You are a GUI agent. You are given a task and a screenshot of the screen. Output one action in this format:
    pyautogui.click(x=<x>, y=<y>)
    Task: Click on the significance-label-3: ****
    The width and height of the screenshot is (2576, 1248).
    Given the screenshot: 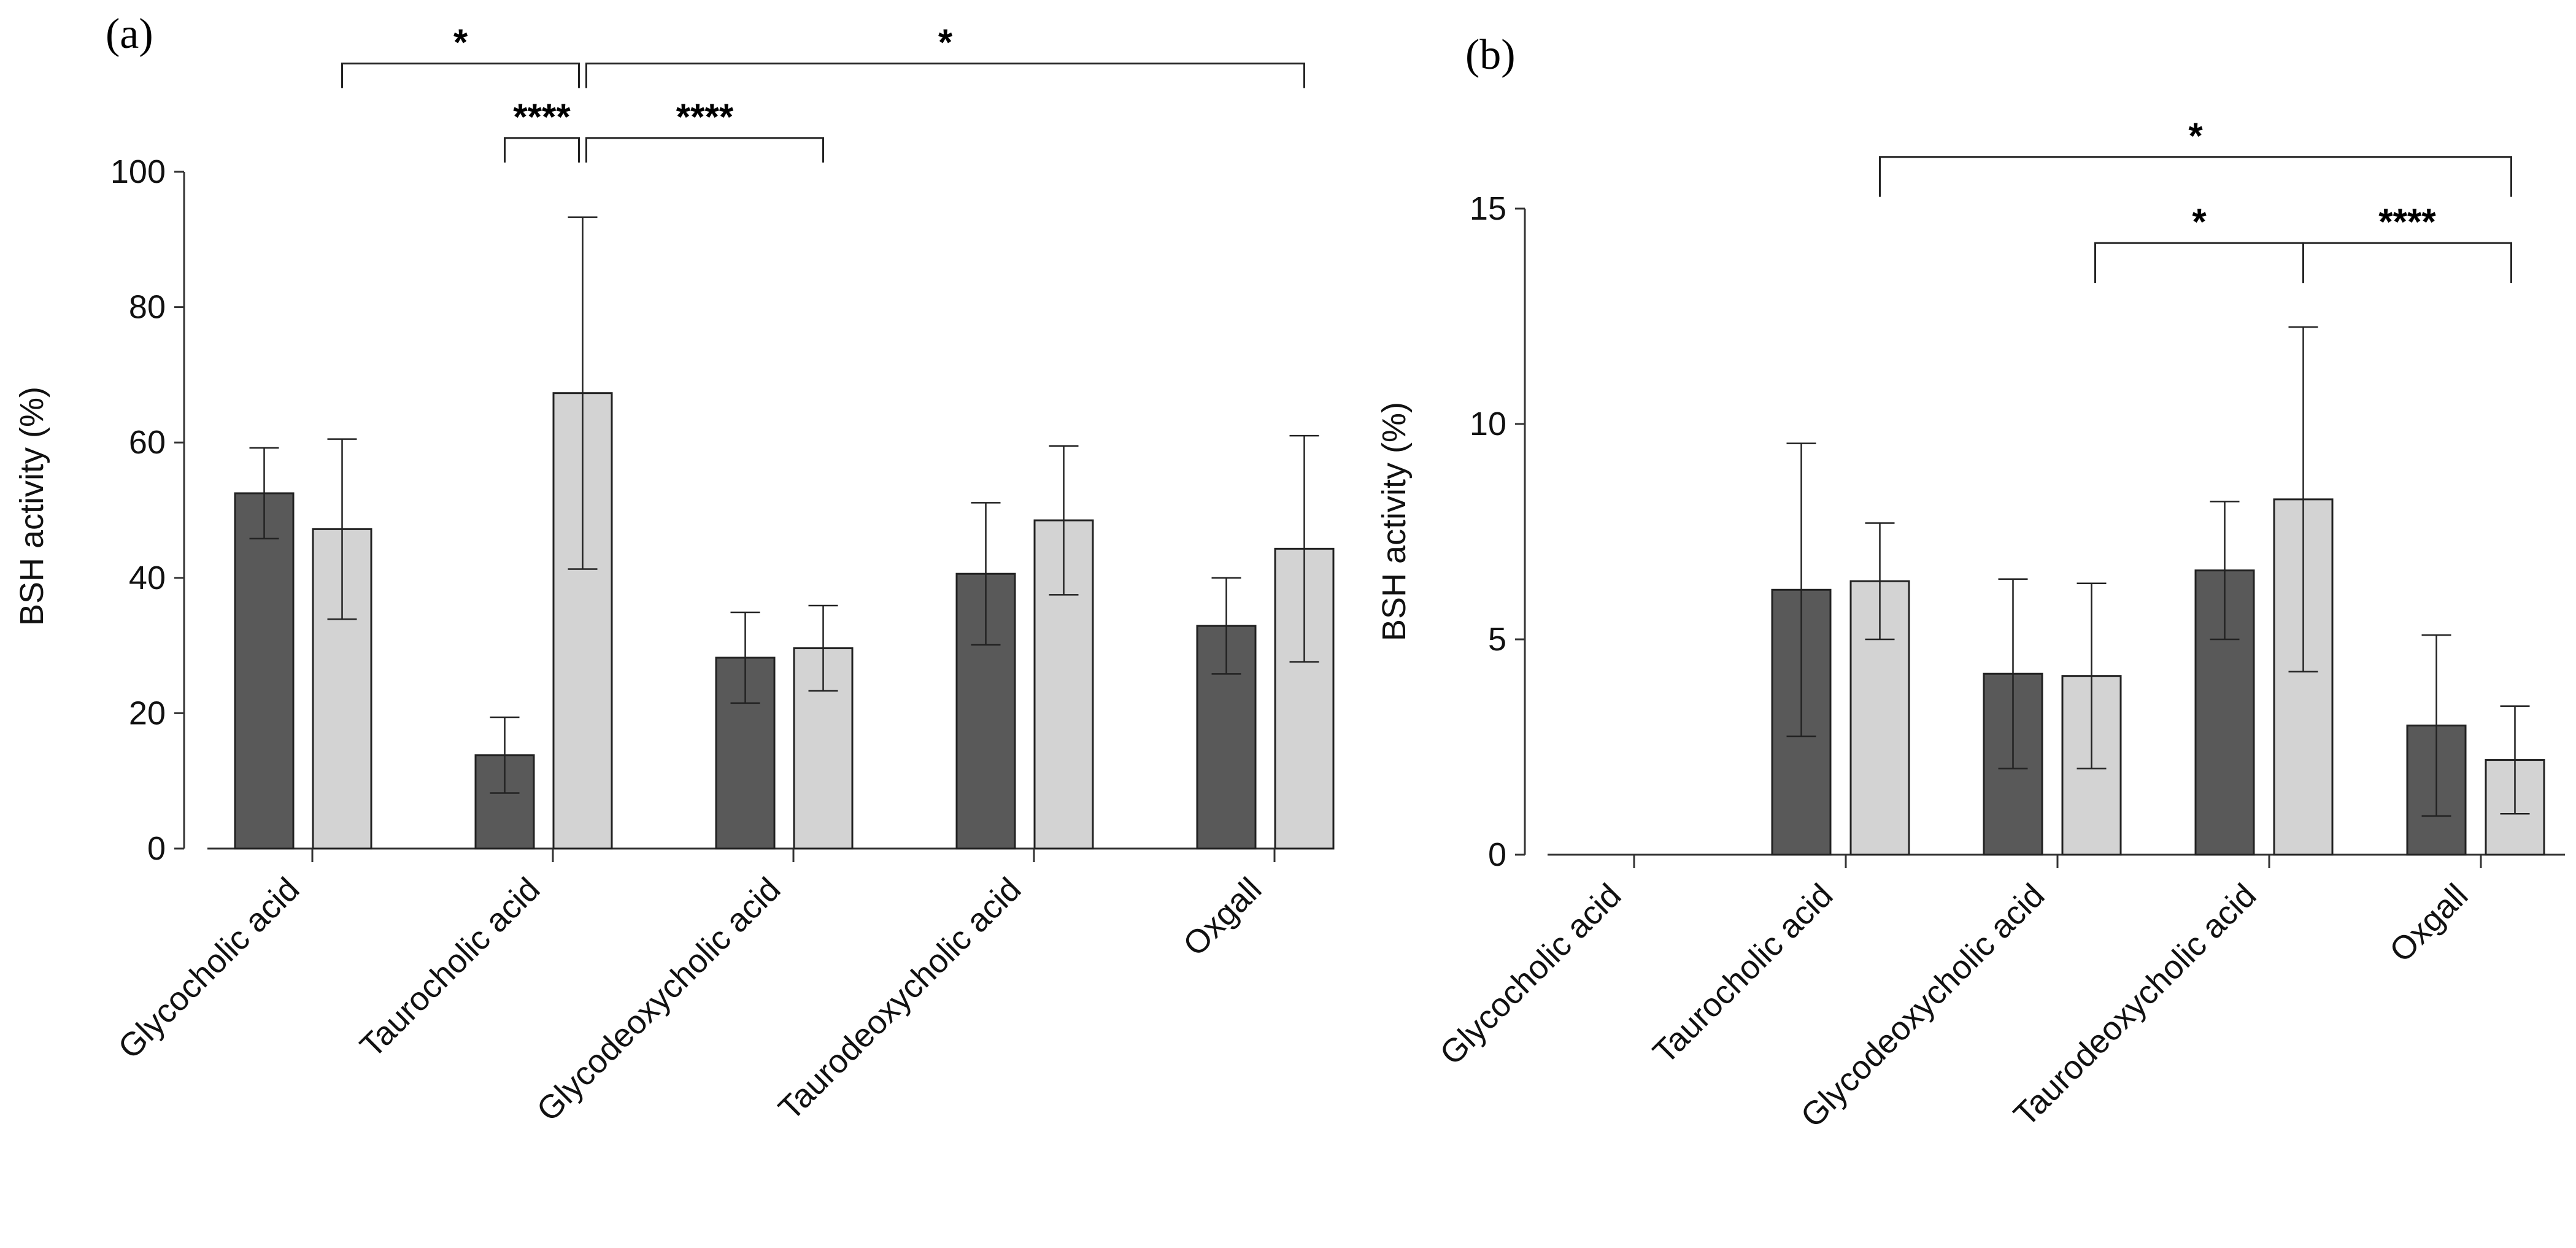 What is the action you would take?
    pyautogui.click(x=705, y=116)
    